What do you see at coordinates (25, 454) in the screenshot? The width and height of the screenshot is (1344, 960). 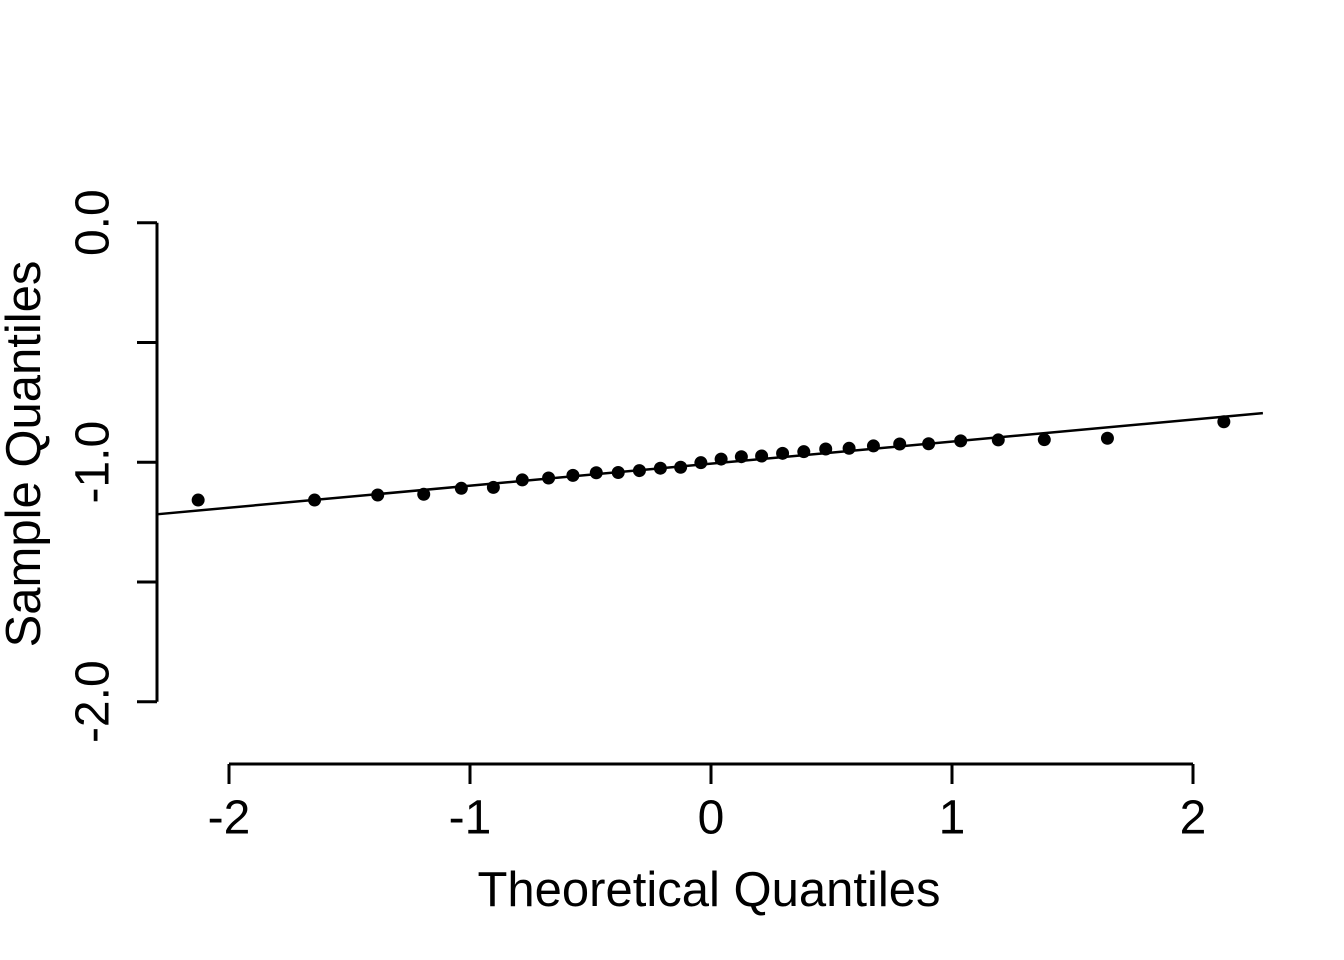 I see `y-axis-title: Sample Quantiles` at bounding box center [25, 454].